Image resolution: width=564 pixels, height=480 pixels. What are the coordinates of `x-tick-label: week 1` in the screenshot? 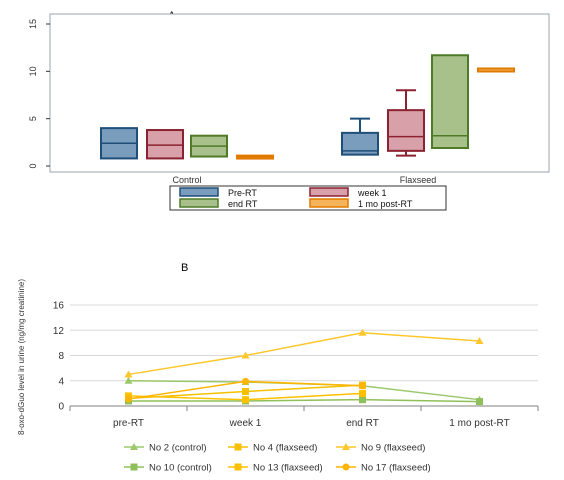 It's located at (245, 423).